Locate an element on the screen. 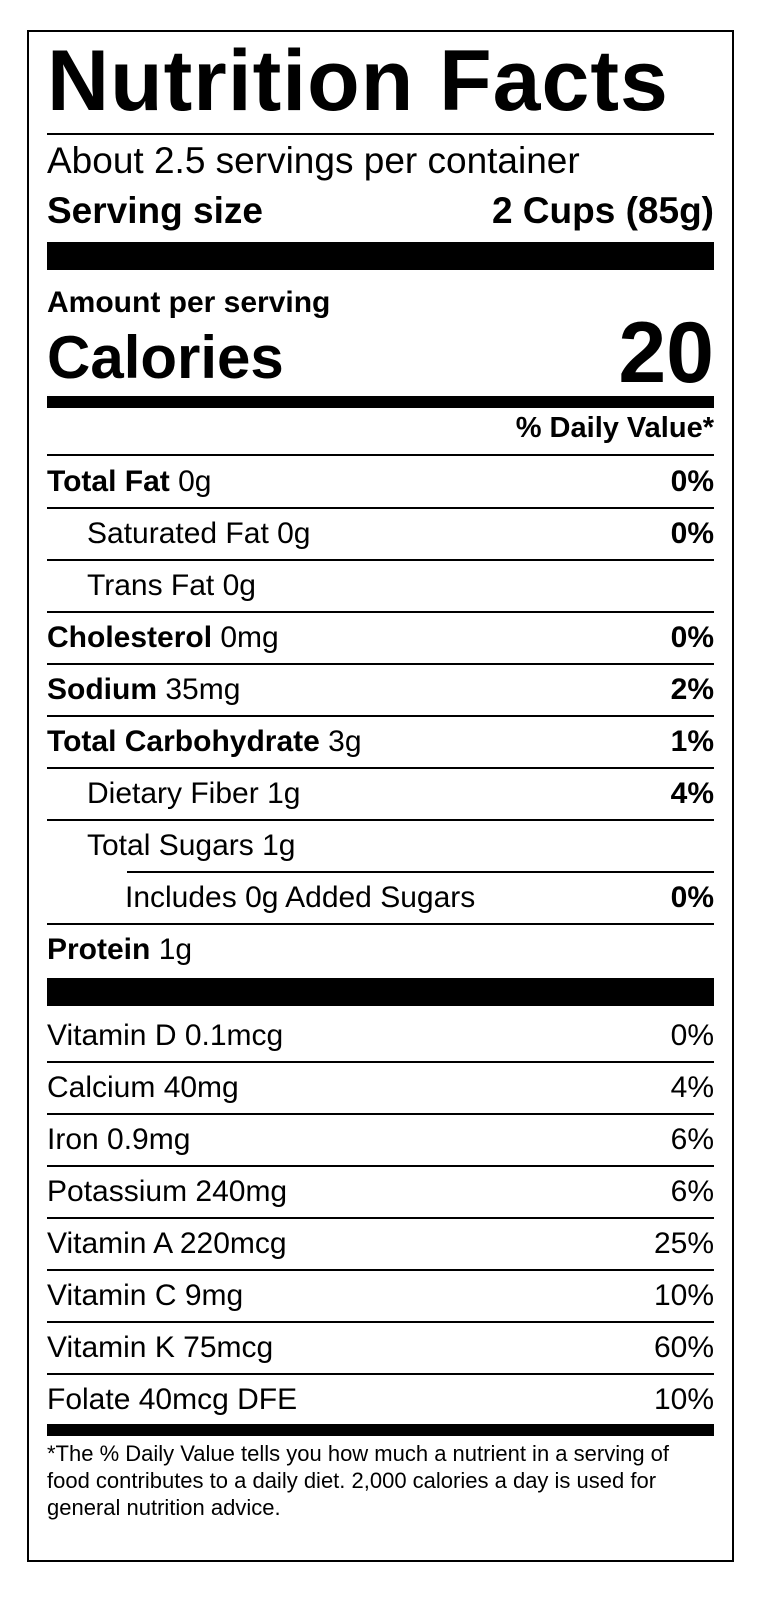  nutrient-name: Dietary Fiber is located at coordinates (173, 793).